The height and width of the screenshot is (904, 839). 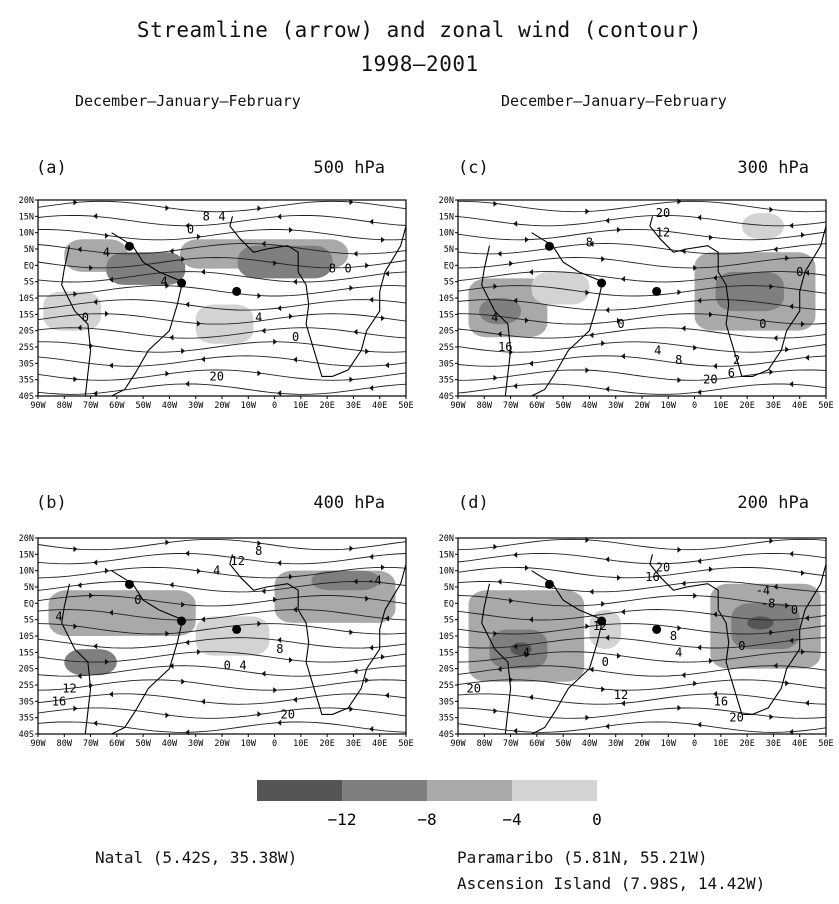 What do you see at coordinates (188, 101) in the screenshot?
I see `season-left: December–January–February` at bounding box center [188, 101].